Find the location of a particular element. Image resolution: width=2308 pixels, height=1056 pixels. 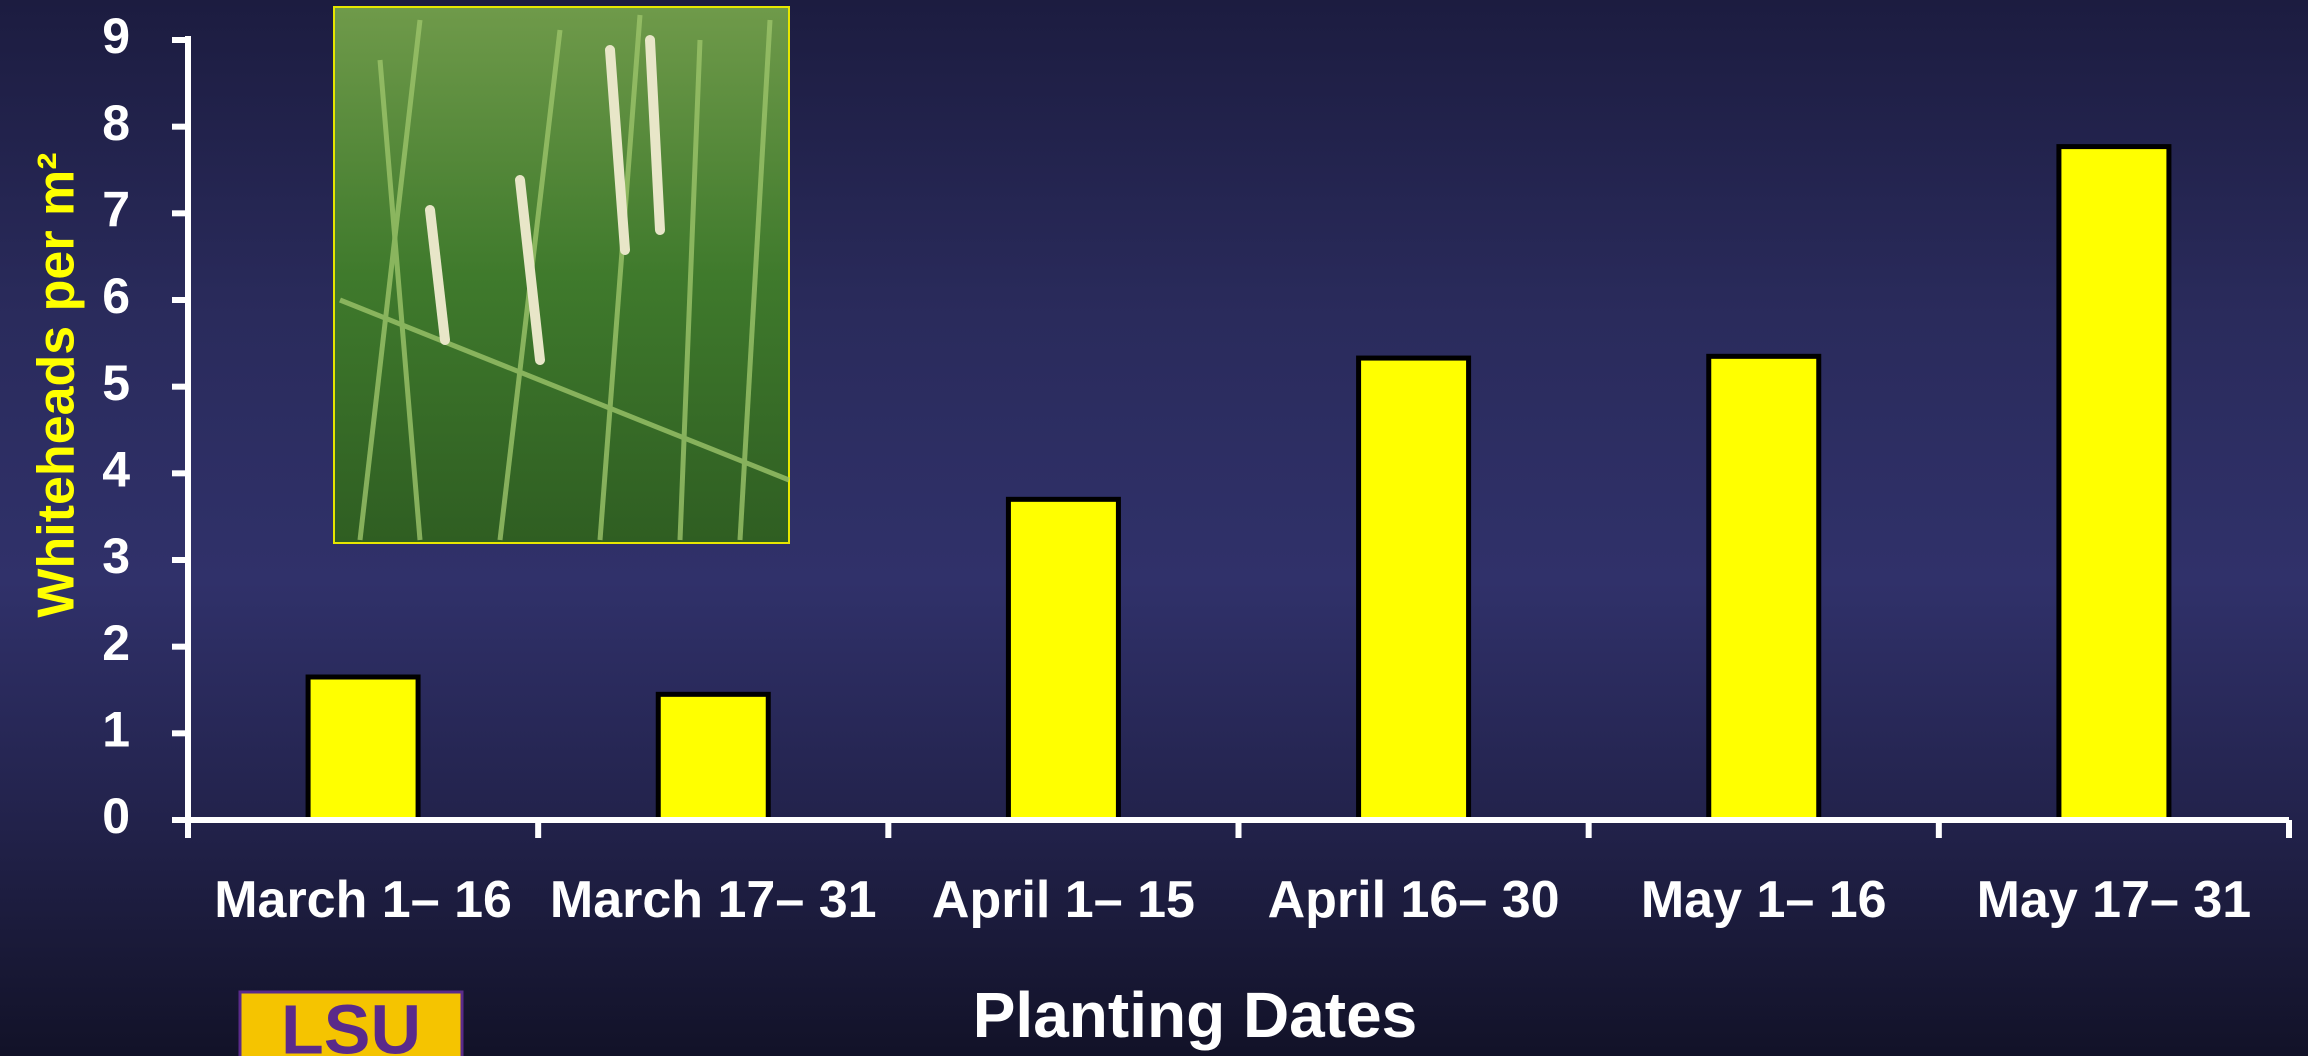

x-tick-label: April 1– 15 is located at coordinates (1063, 900).